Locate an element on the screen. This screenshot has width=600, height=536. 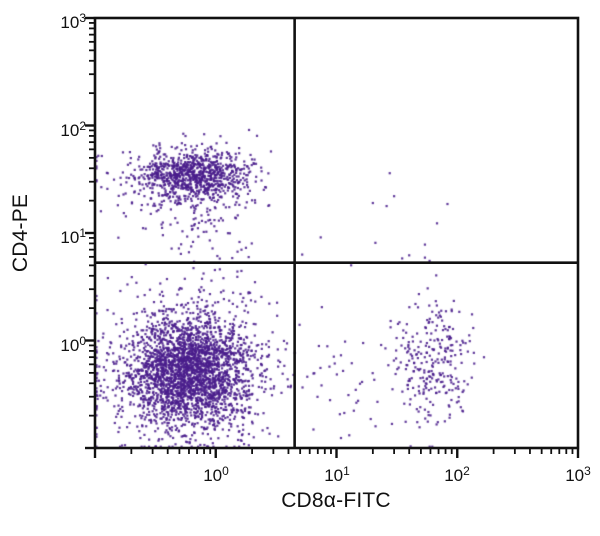
x-tick-label: 10⁰ is located at coordinates (216, 474).